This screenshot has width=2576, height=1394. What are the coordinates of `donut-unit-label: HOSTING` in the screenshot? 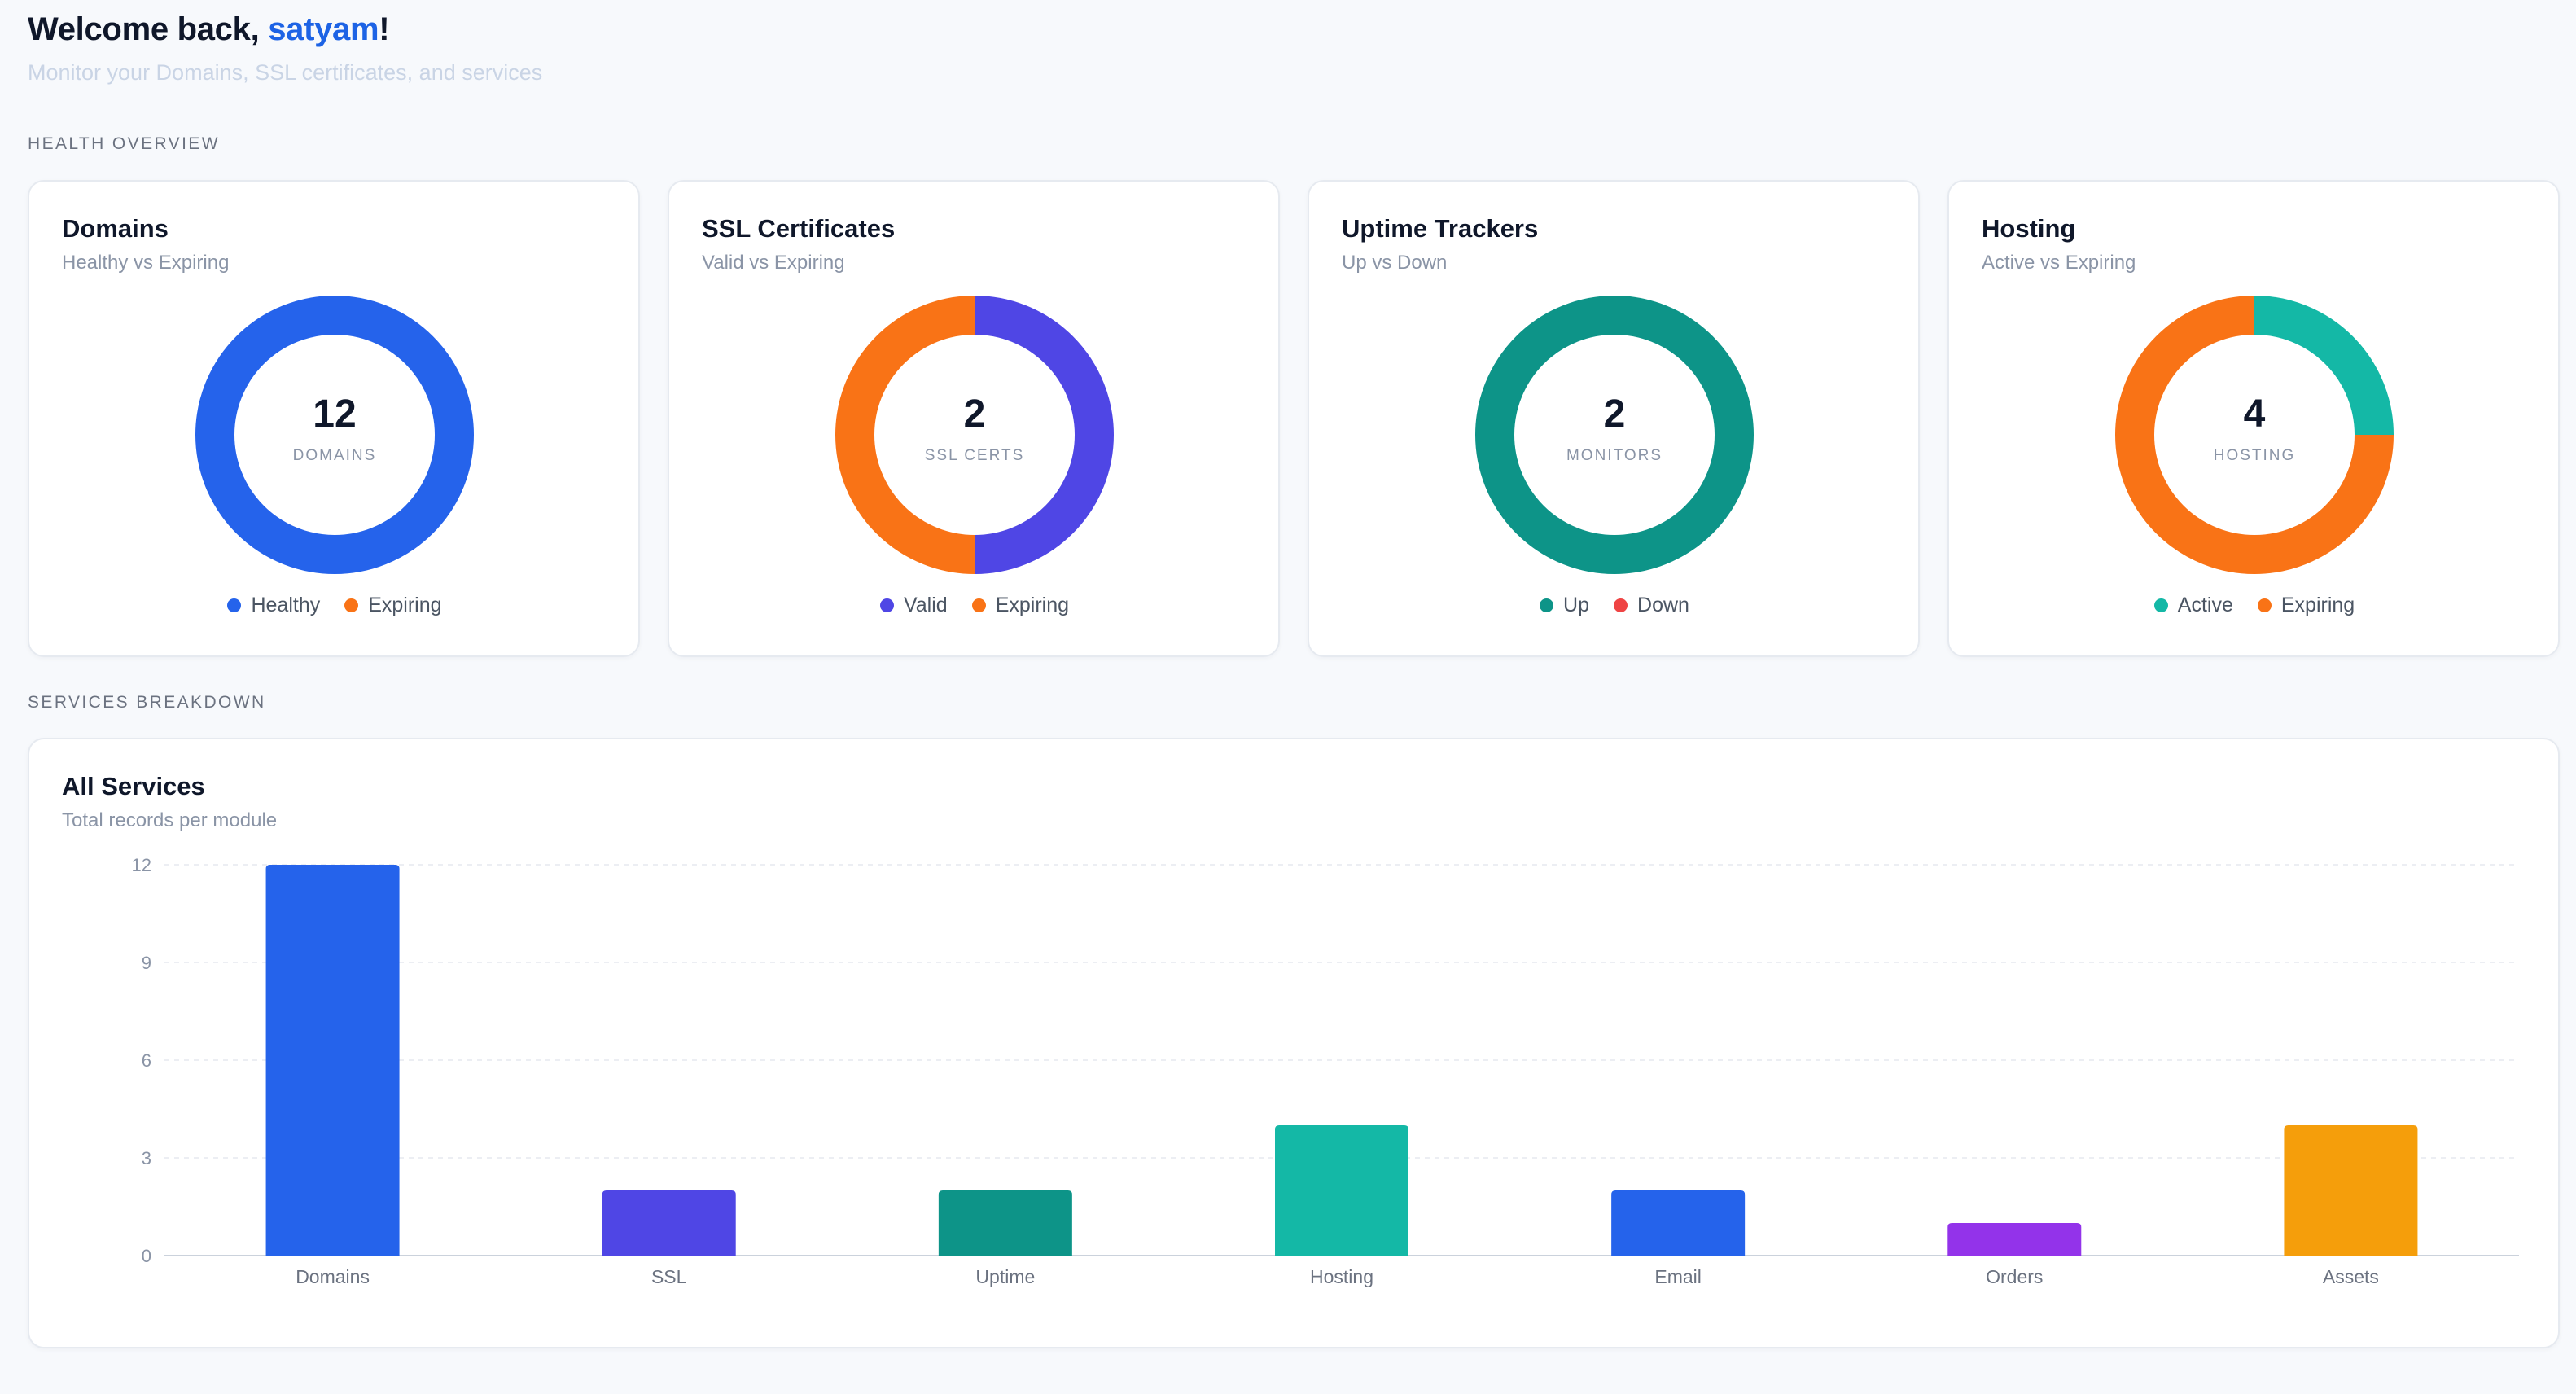 It's located at (2254, 455).